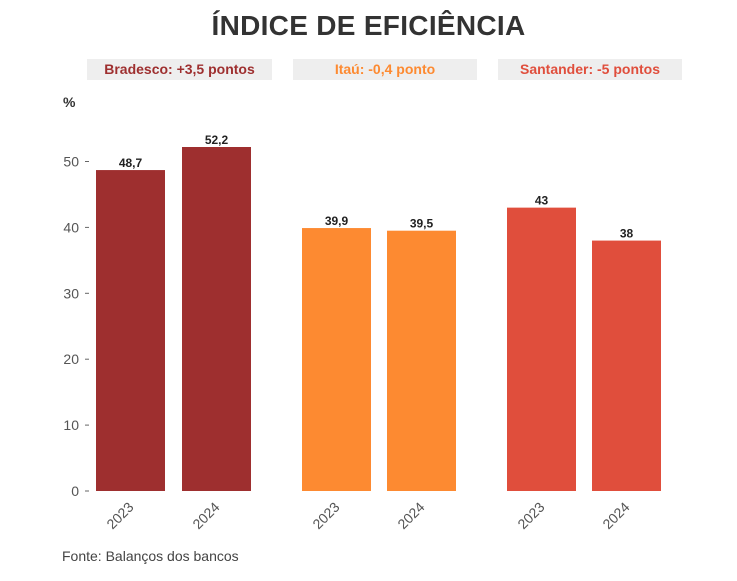 The width and height of the screenshot is (737, 581). I want to click on y-tick-label: 20, so click(71, 359).